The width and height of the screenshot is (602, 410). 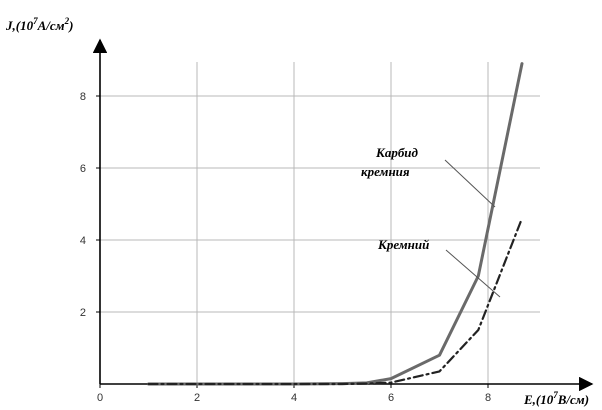 I want to click on y-axis-label-sup2: 2, so click(x=67, y=21).